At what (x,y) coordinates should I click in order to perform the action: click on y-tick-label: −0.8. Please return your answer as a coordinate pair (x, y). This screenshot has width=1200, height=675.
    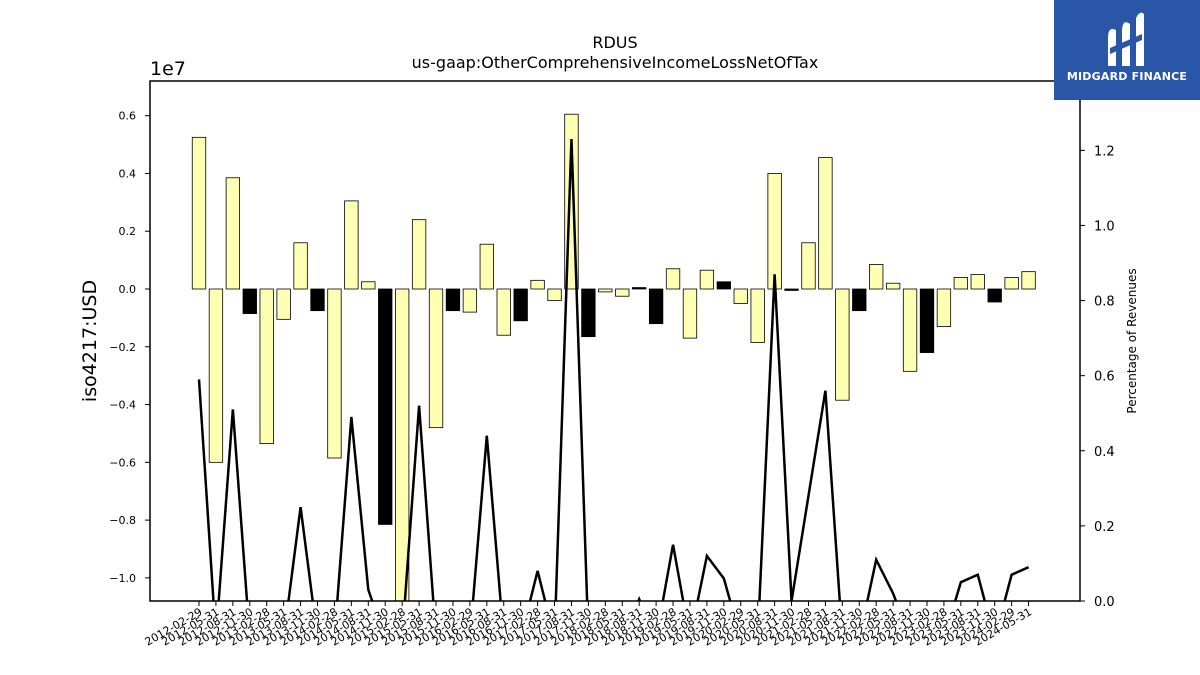
    Looking at the image, I should click on (122, 520).